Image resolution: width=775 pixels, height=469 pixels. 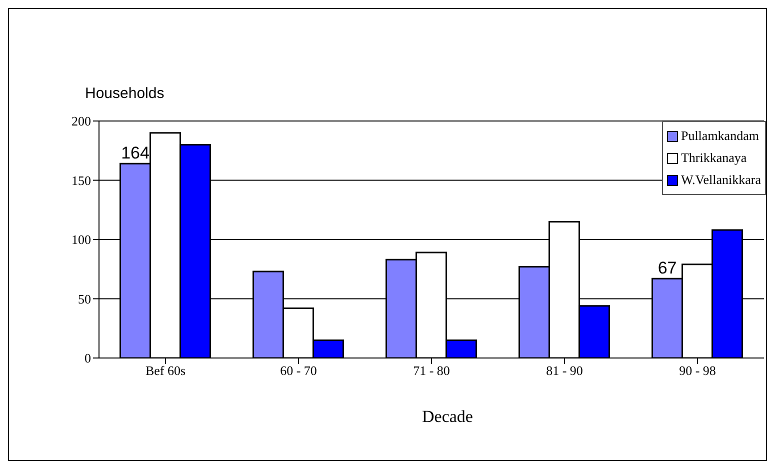 I want to click on legend-label: W.Vellanikkara, so click(x=720, y=180).